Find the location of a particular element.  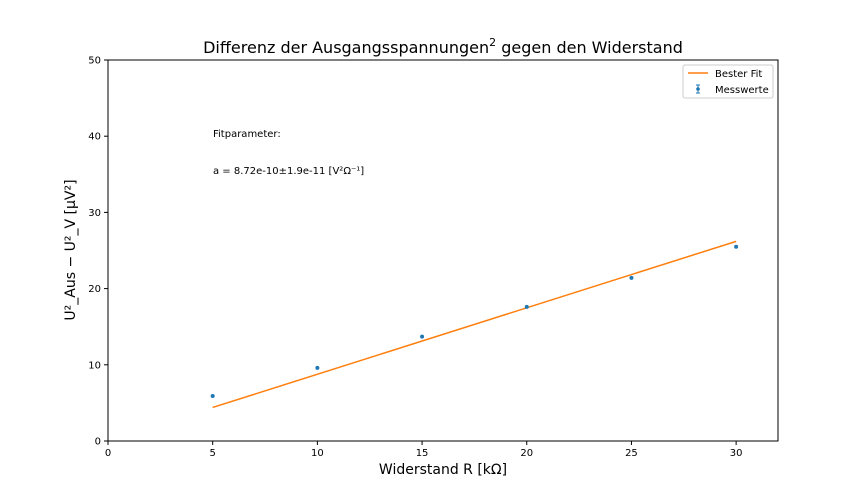

y-tick-label: 50 is located at coordinates (94, 61).